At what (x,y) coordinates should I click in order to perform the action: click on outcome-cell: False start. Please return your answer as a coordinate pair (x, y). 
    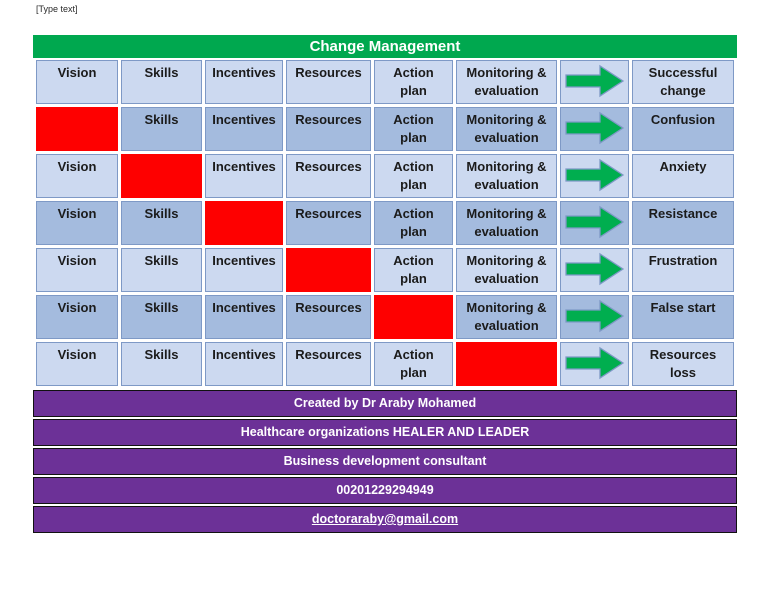
    Looking at the image, I should click on (683, 317).